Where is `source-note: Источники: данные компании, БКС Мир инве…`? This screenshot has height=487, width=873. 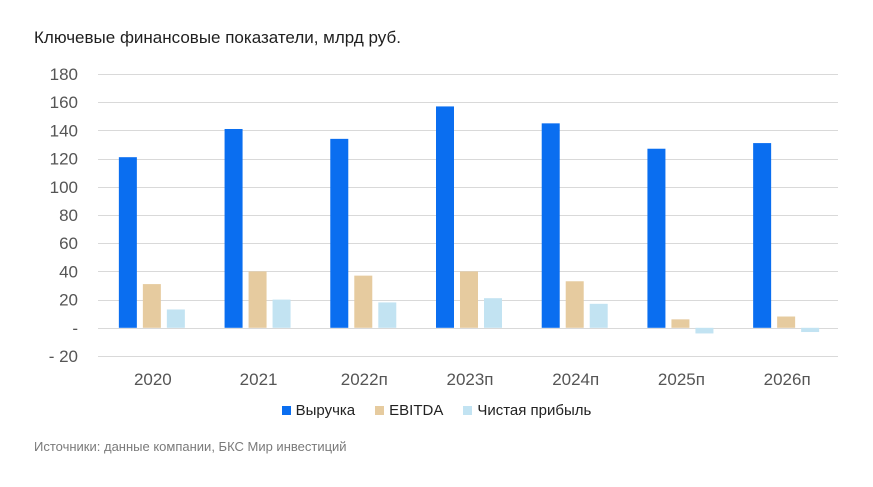
source-note: Источники: данные компании, БКС Мир инве… is located at coordinates (190, 446).